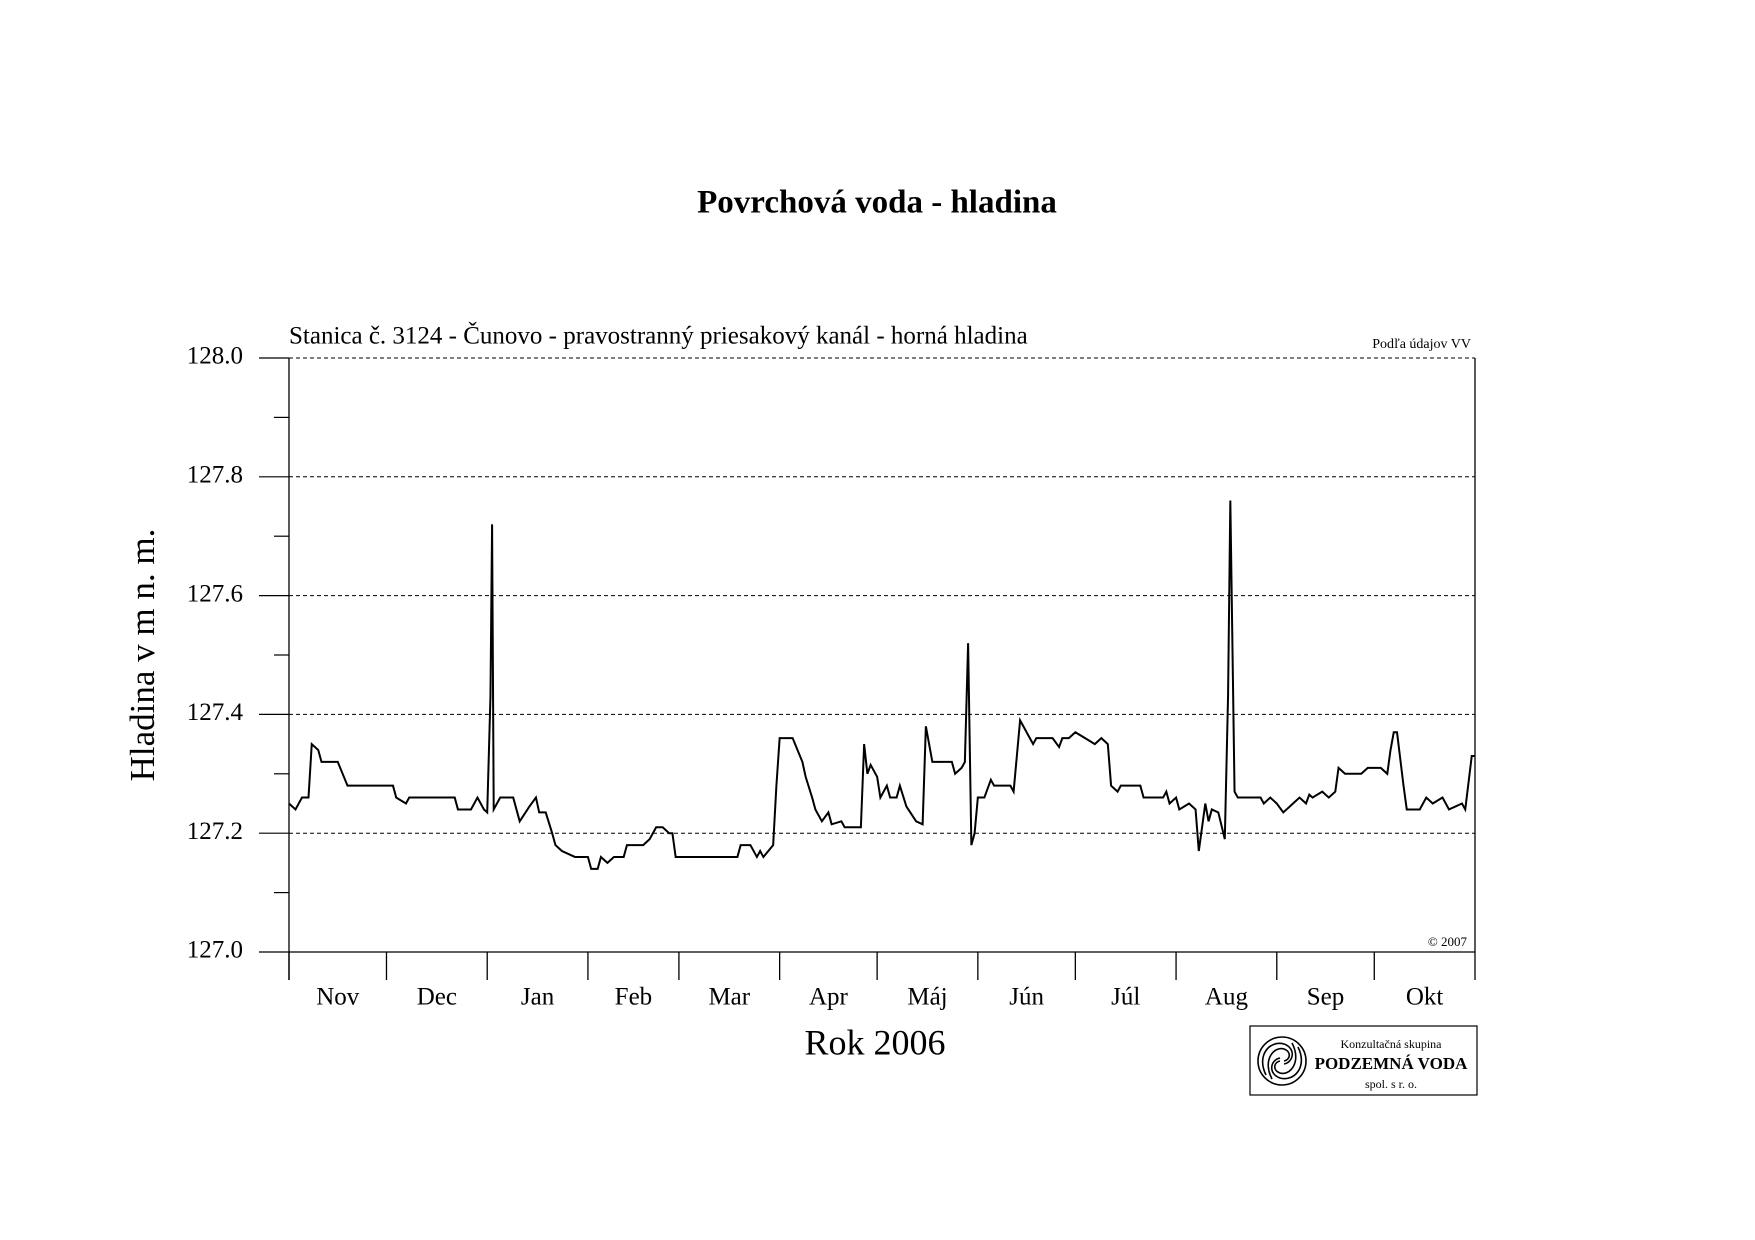  Describe the element at coordinates (1125, 997) in the screenshot. I see `x-tick-label: Júl` at that location.